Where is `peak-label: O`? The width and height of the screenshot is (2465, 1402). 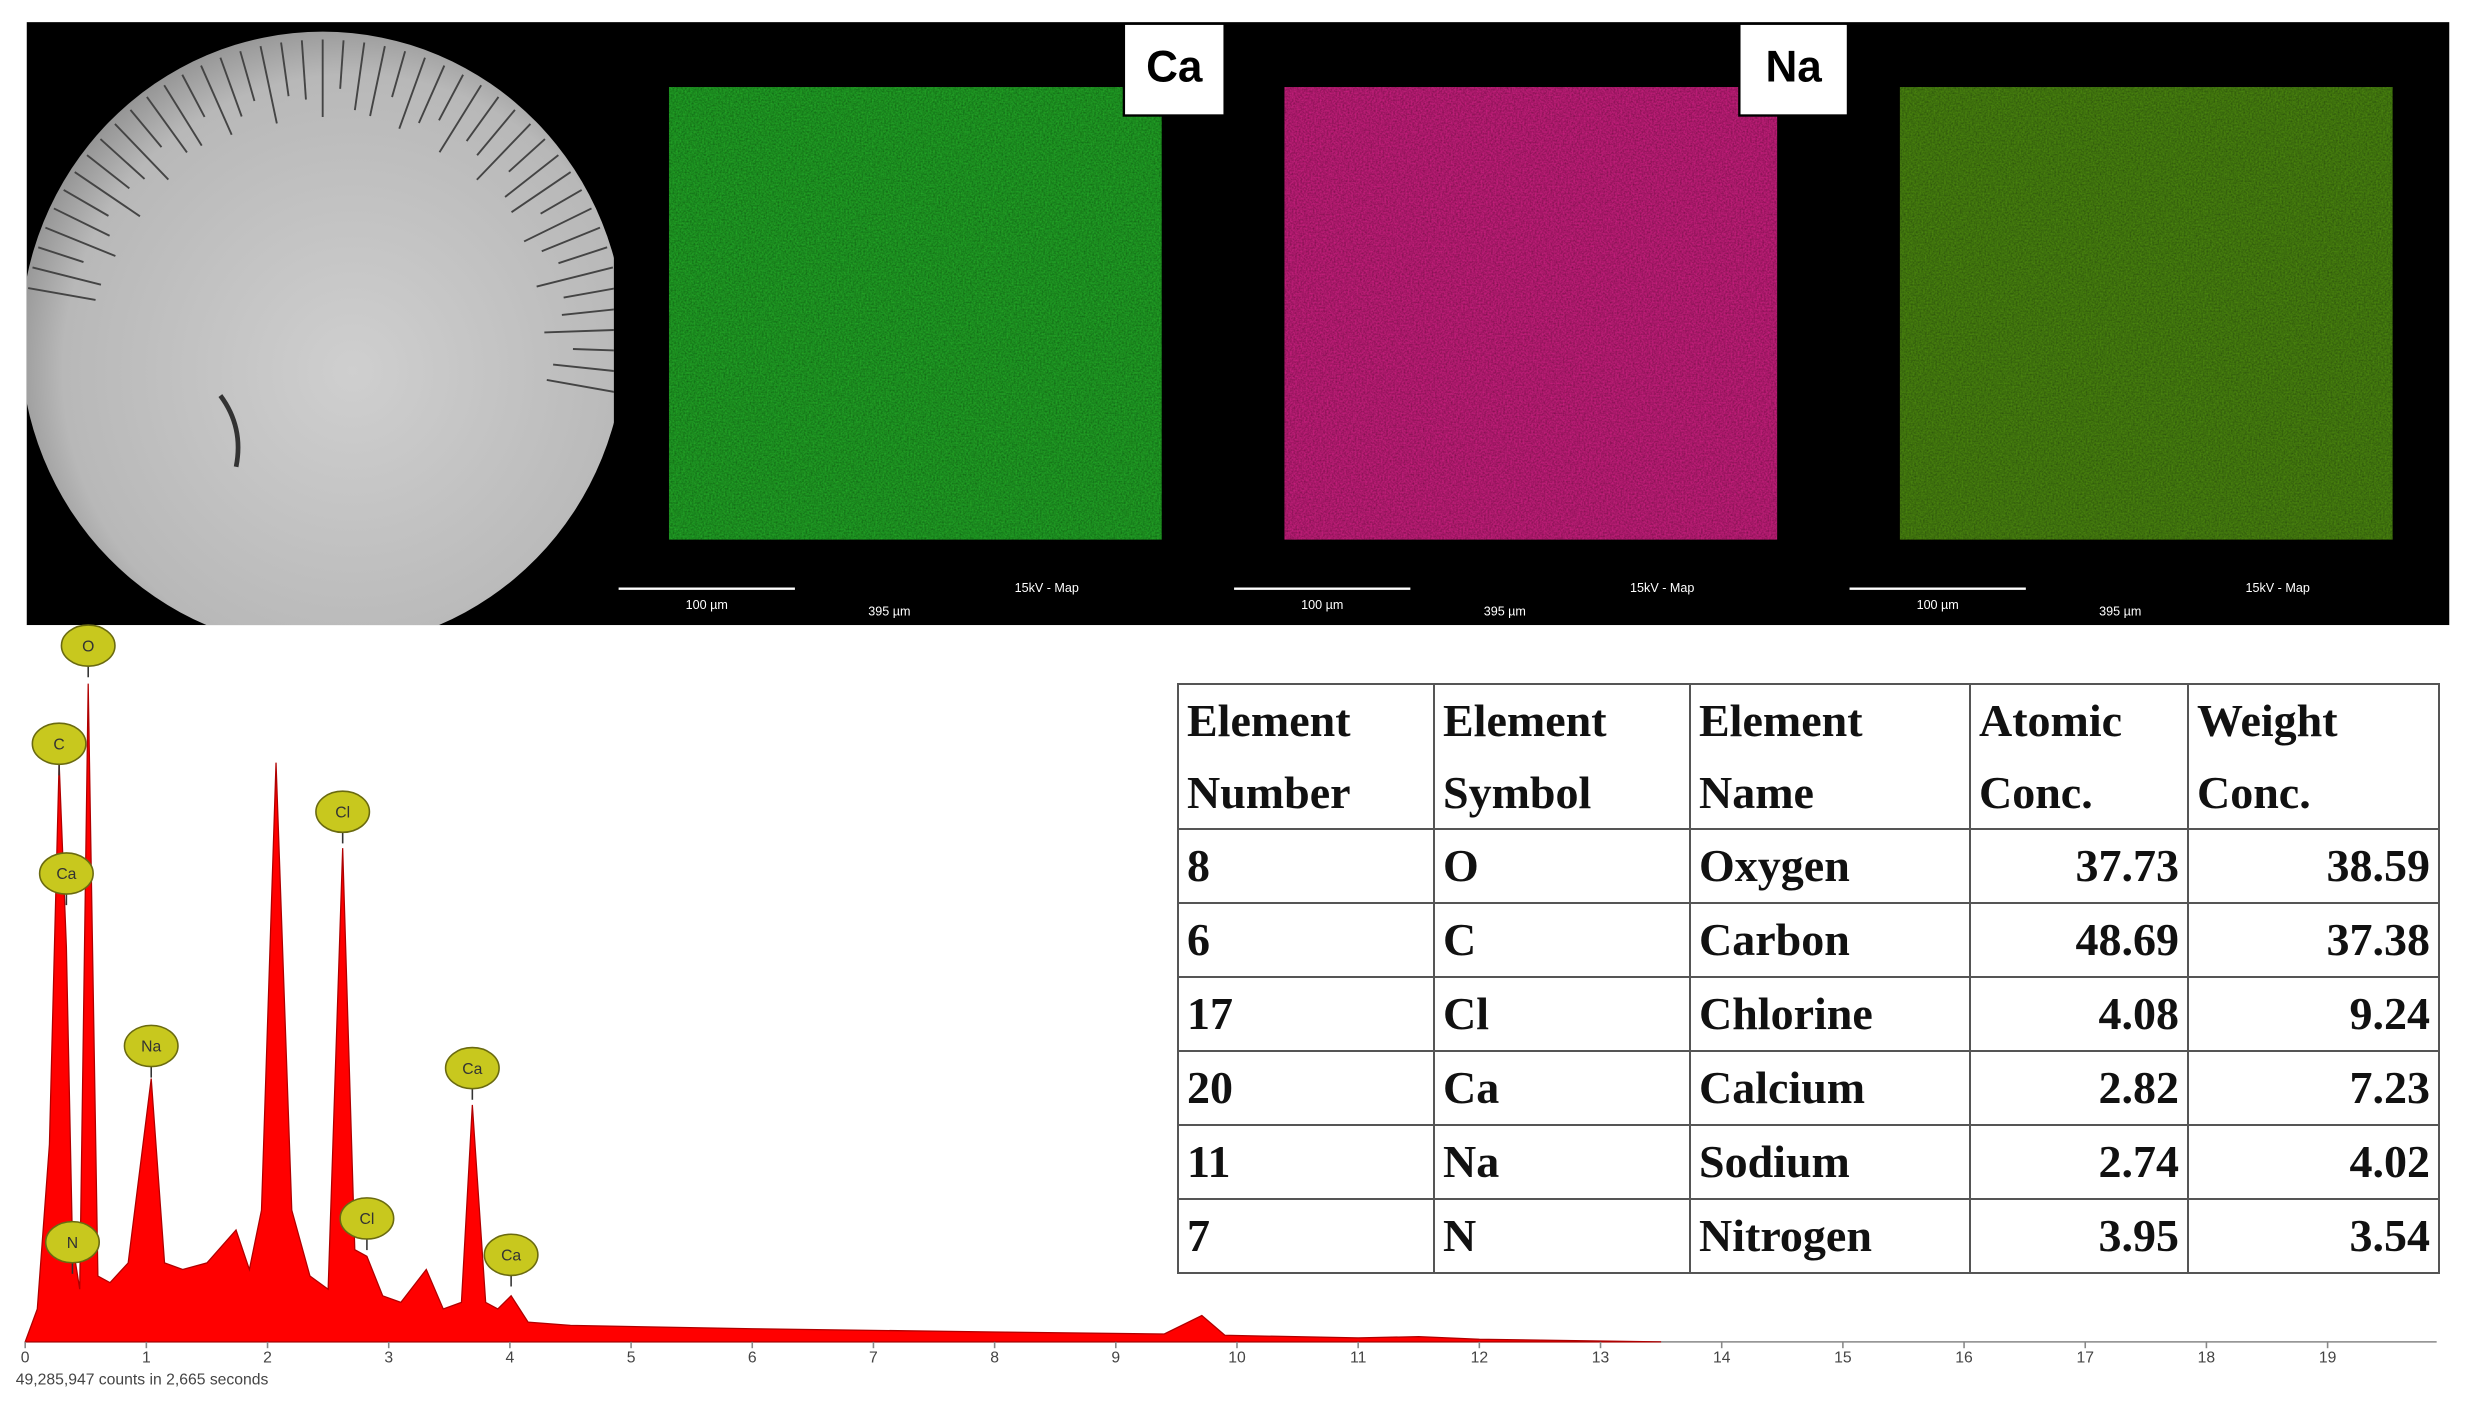
peak-label: O is located at coordinates (88, 646).